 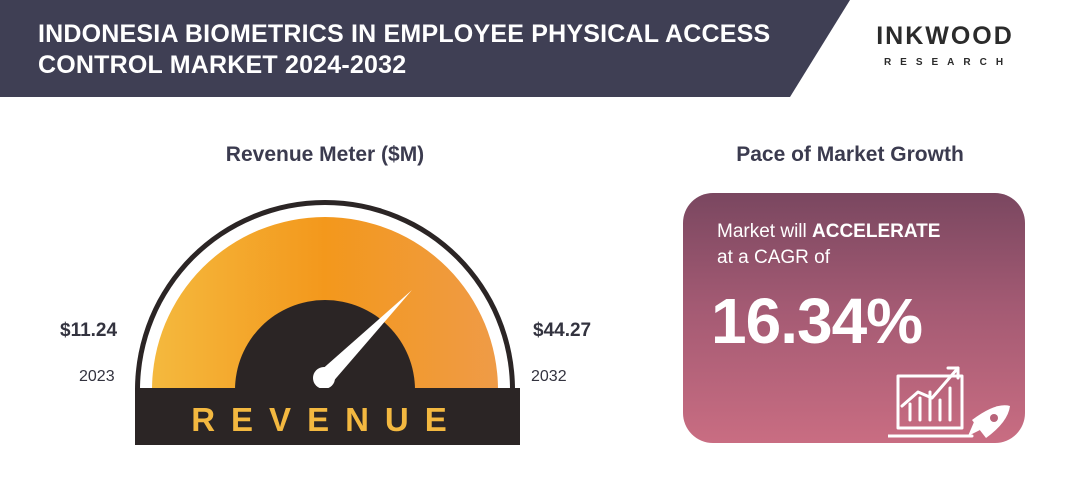 What do you see at coordinates (765, 231) in the screenshot?
I see `growth-text-prefix: Market will` at bounding box center [765, 231].